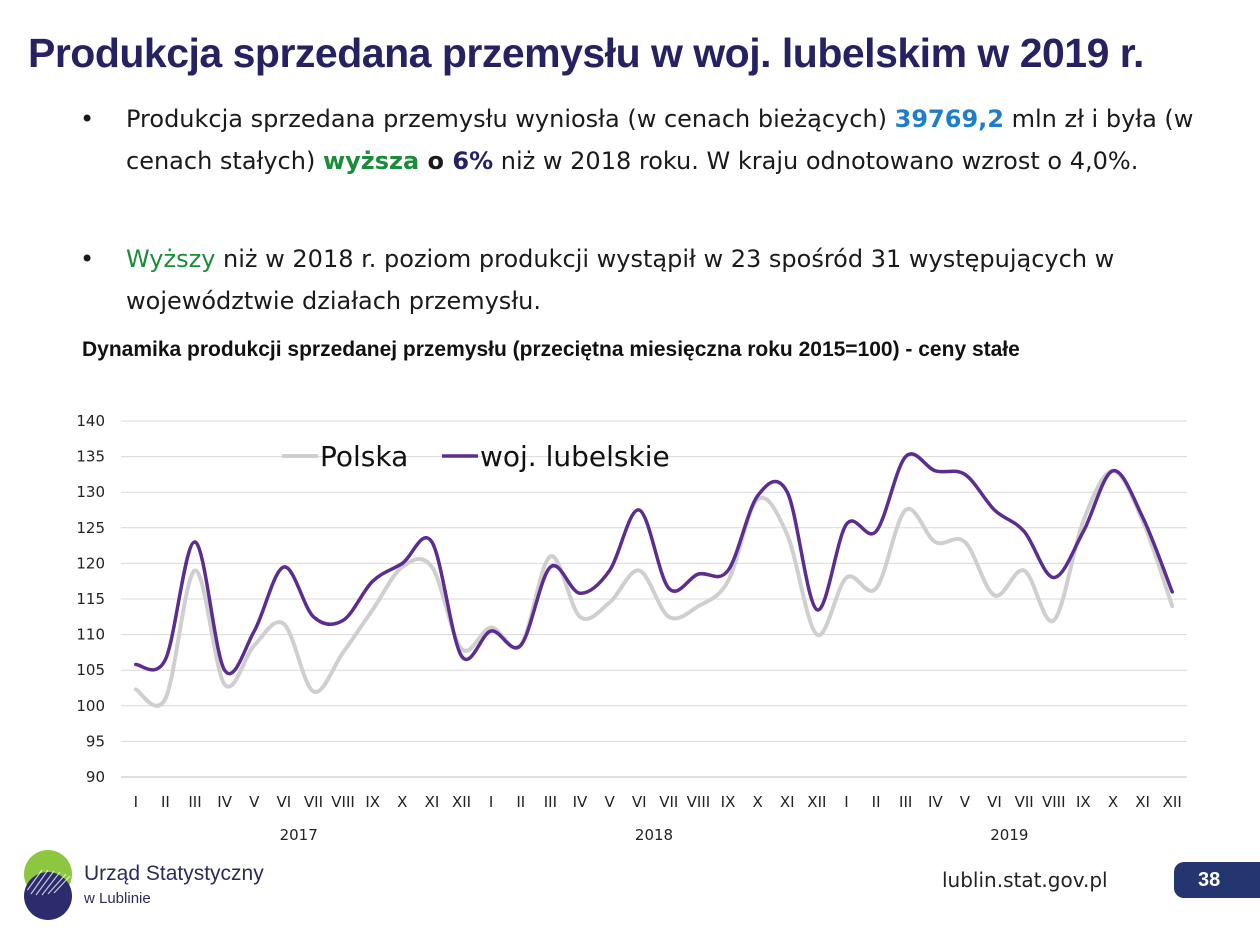 Image resolution: width=1260 pixels, height=945 pixels. What do you see at coordinates (90, 421) in the screenshot?
I see `y-tick-label: 140` at bounding box center [90, 421].